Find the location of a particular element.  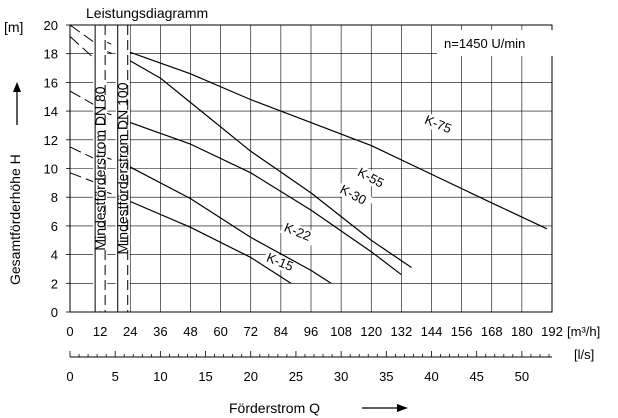

y-axis-unit: [m] is located at coordinates (13, 27).